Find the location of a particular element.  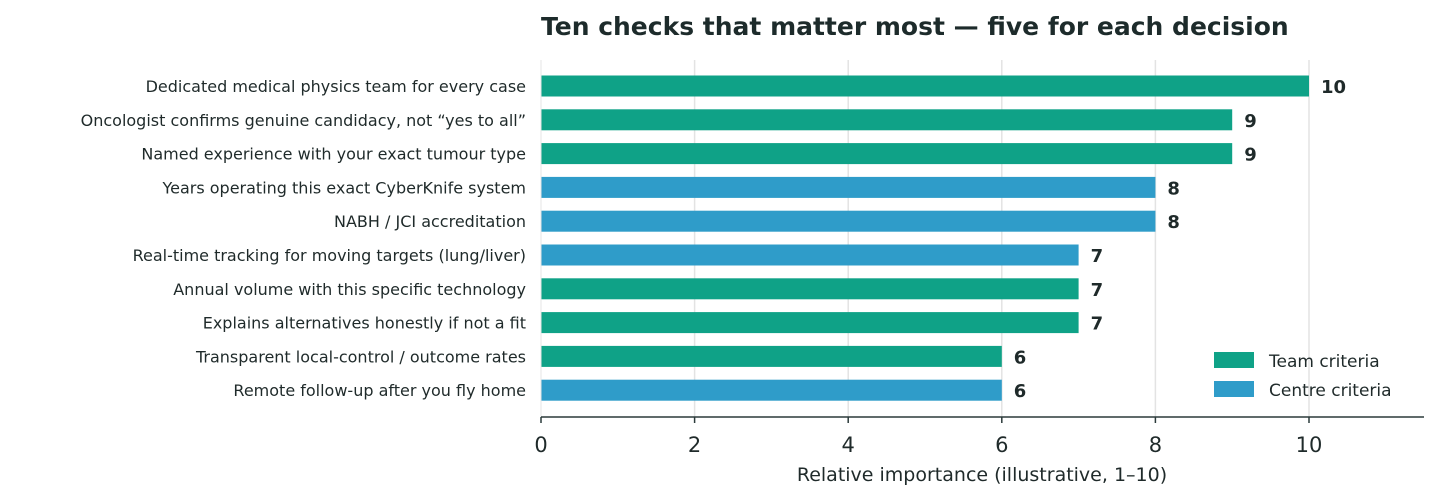

legend-label: Team criteria is located at coordinates (1324, 362).